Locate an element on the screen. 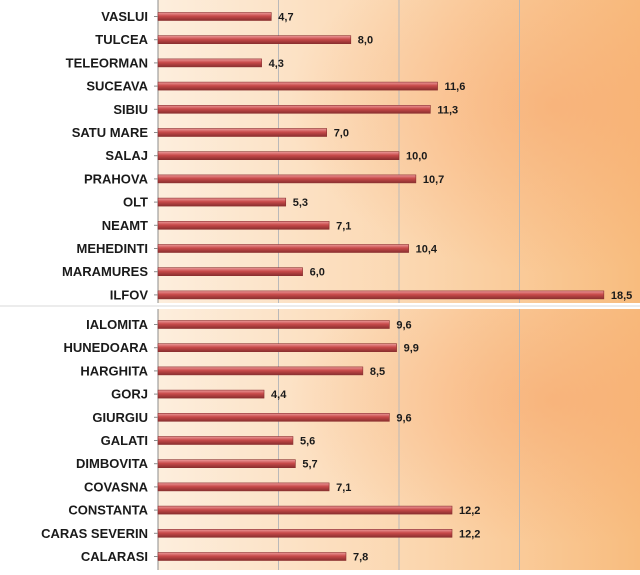 Image resolution: width=640 pixels, height=575 pixels. bar-teleorman is located at coordinates (209, 63).